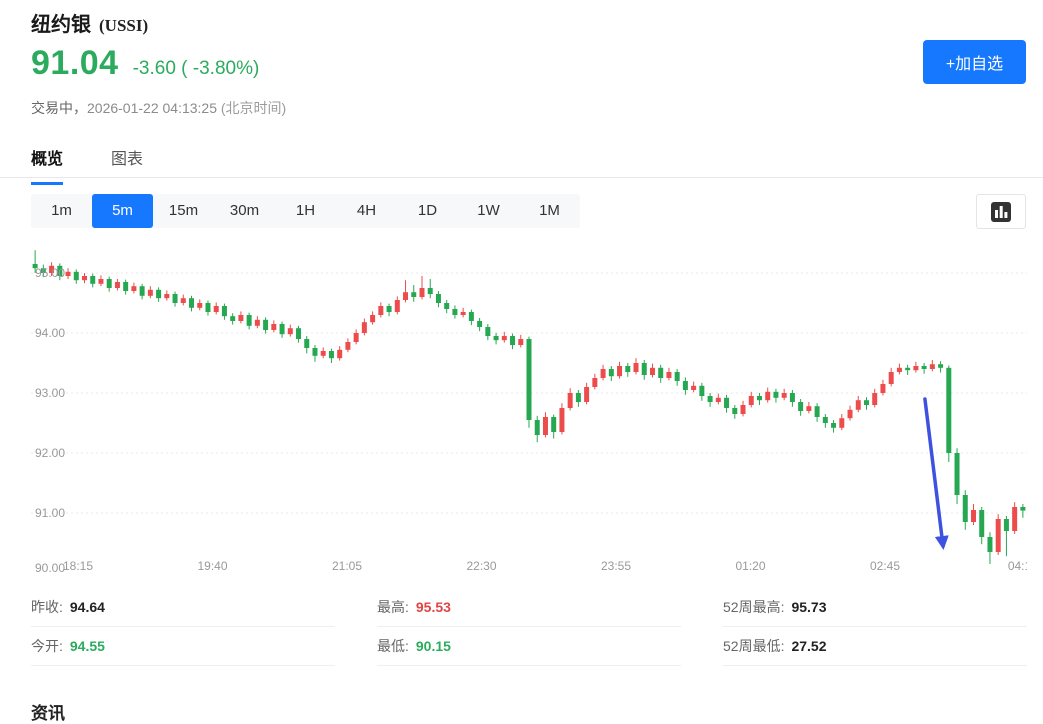 The height and width of the screenshot is (724, 1043). What do you see at coordinates (78, 566) in the screenshot?
I see `svg-text: 18:15` at bounding box center [78, 566].